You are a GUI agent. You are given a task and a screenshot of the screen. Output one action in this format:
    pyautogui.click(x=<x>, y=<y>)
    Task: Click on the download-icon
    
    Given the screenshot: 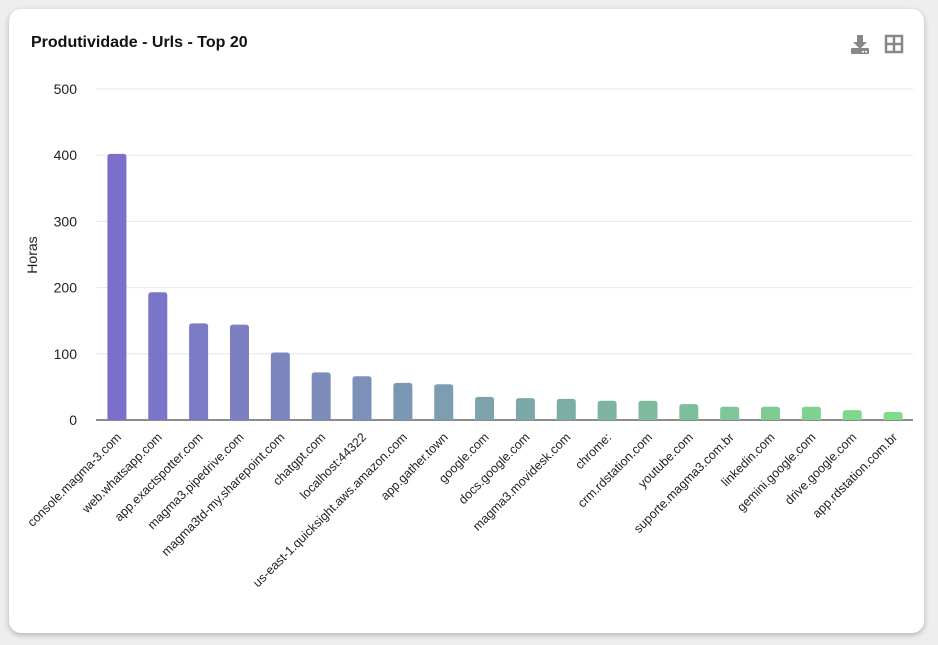 What is the action you would take?
    pyautogui.click(x=860, y=44)
    